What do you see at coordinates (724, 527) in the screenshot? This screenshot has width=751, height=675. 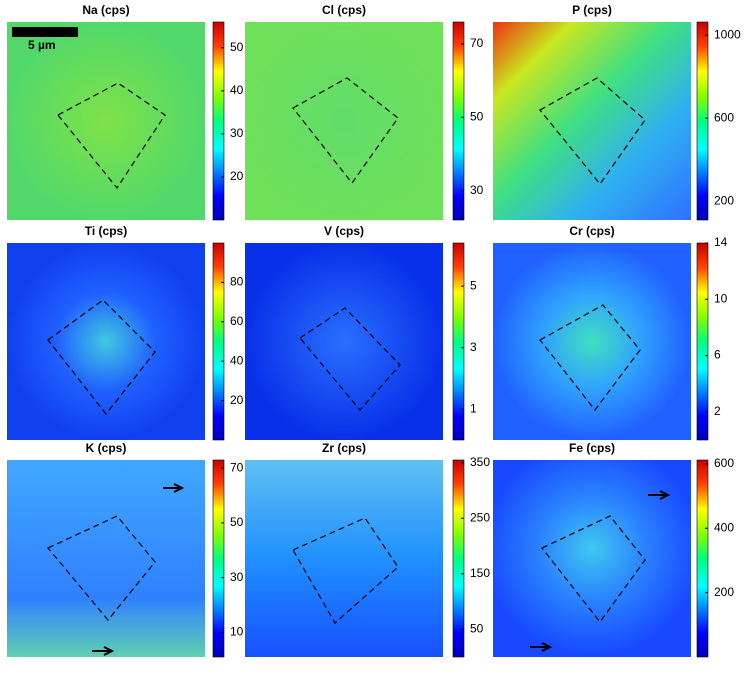 I see `colorbar-tick-label: 400` at bounding box center [724, 527].